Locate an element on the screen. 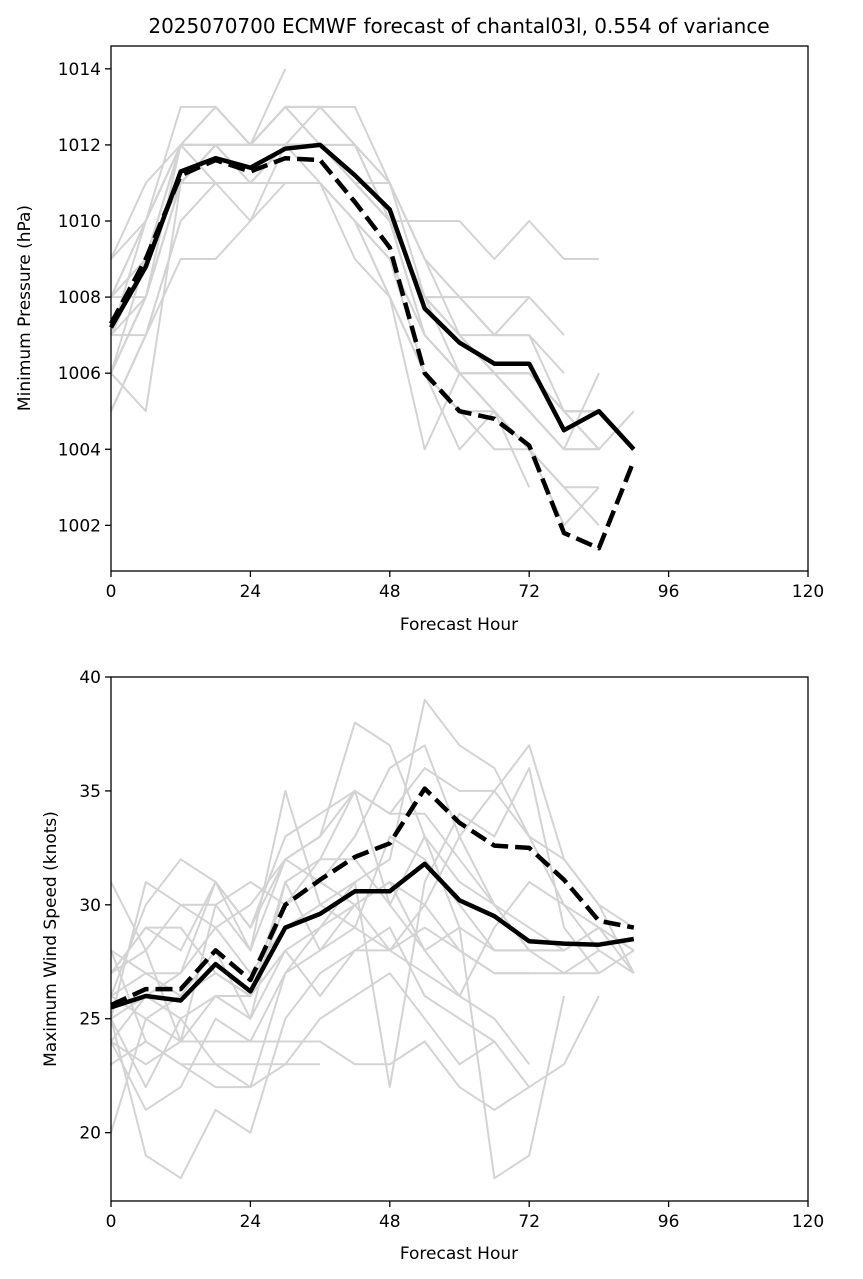 The width and height of the screenshot is (863, 1279). pressure-x-tick-label: 0 is located at coordinates (111, 592).